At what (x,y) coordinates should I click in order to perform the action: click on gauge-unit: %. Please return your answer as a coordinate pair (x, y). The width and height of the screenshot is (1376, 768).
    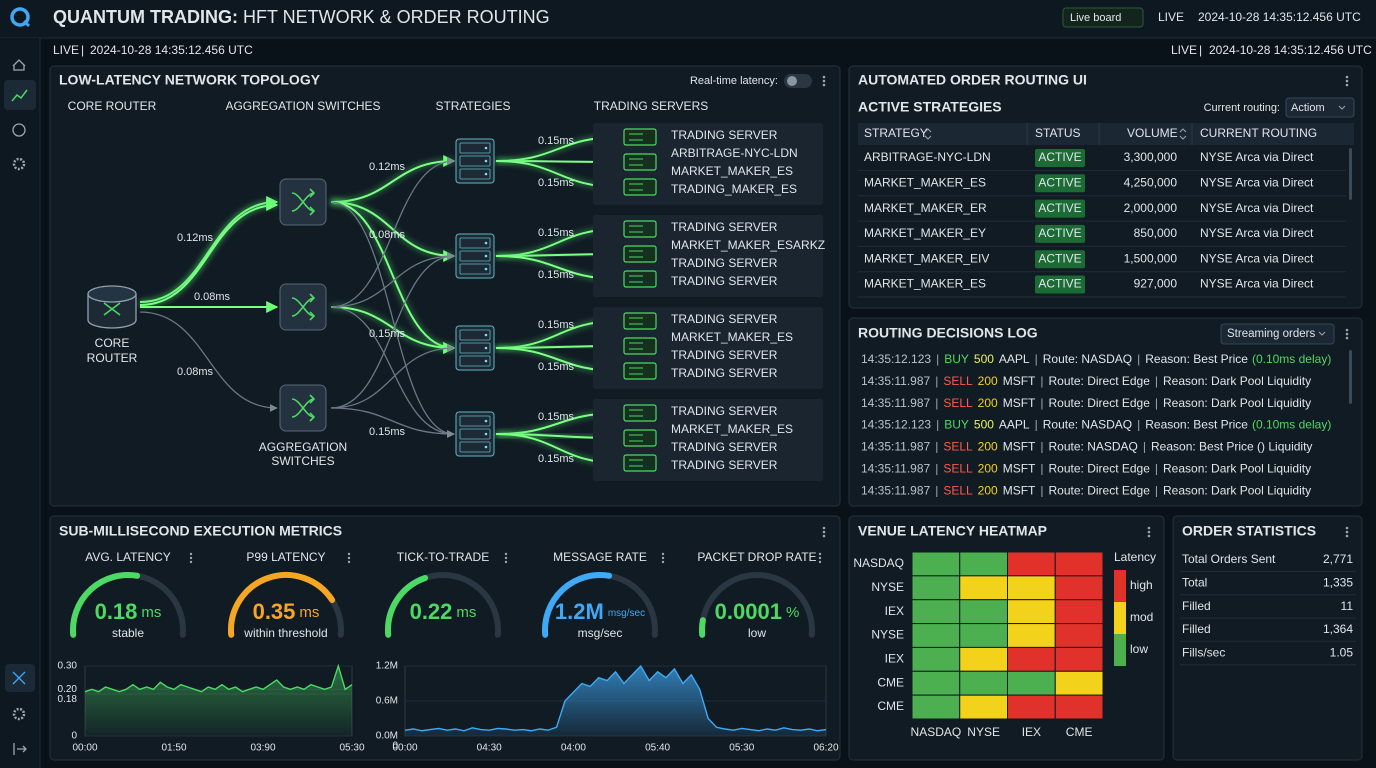
    Looking at the image, I should click on (792, 612).